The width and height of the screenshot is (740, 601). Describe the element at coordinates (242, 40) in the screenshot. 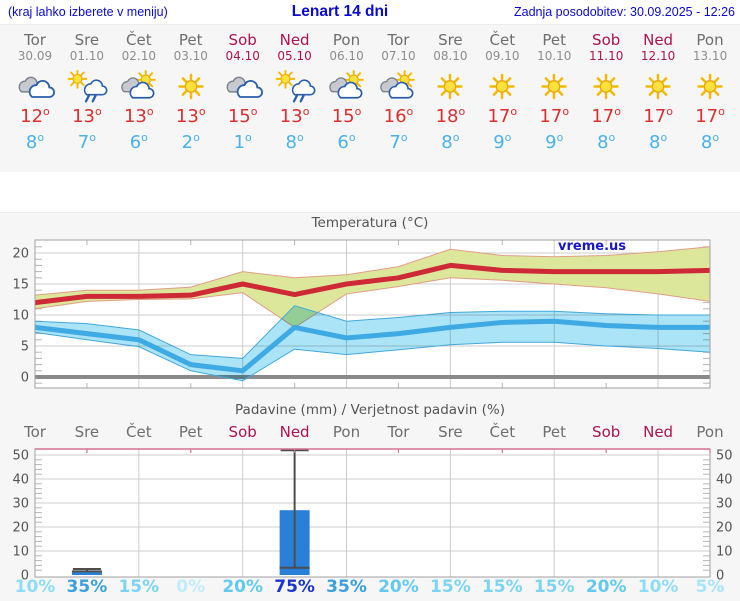

I see `day-name: Sob` at that location.